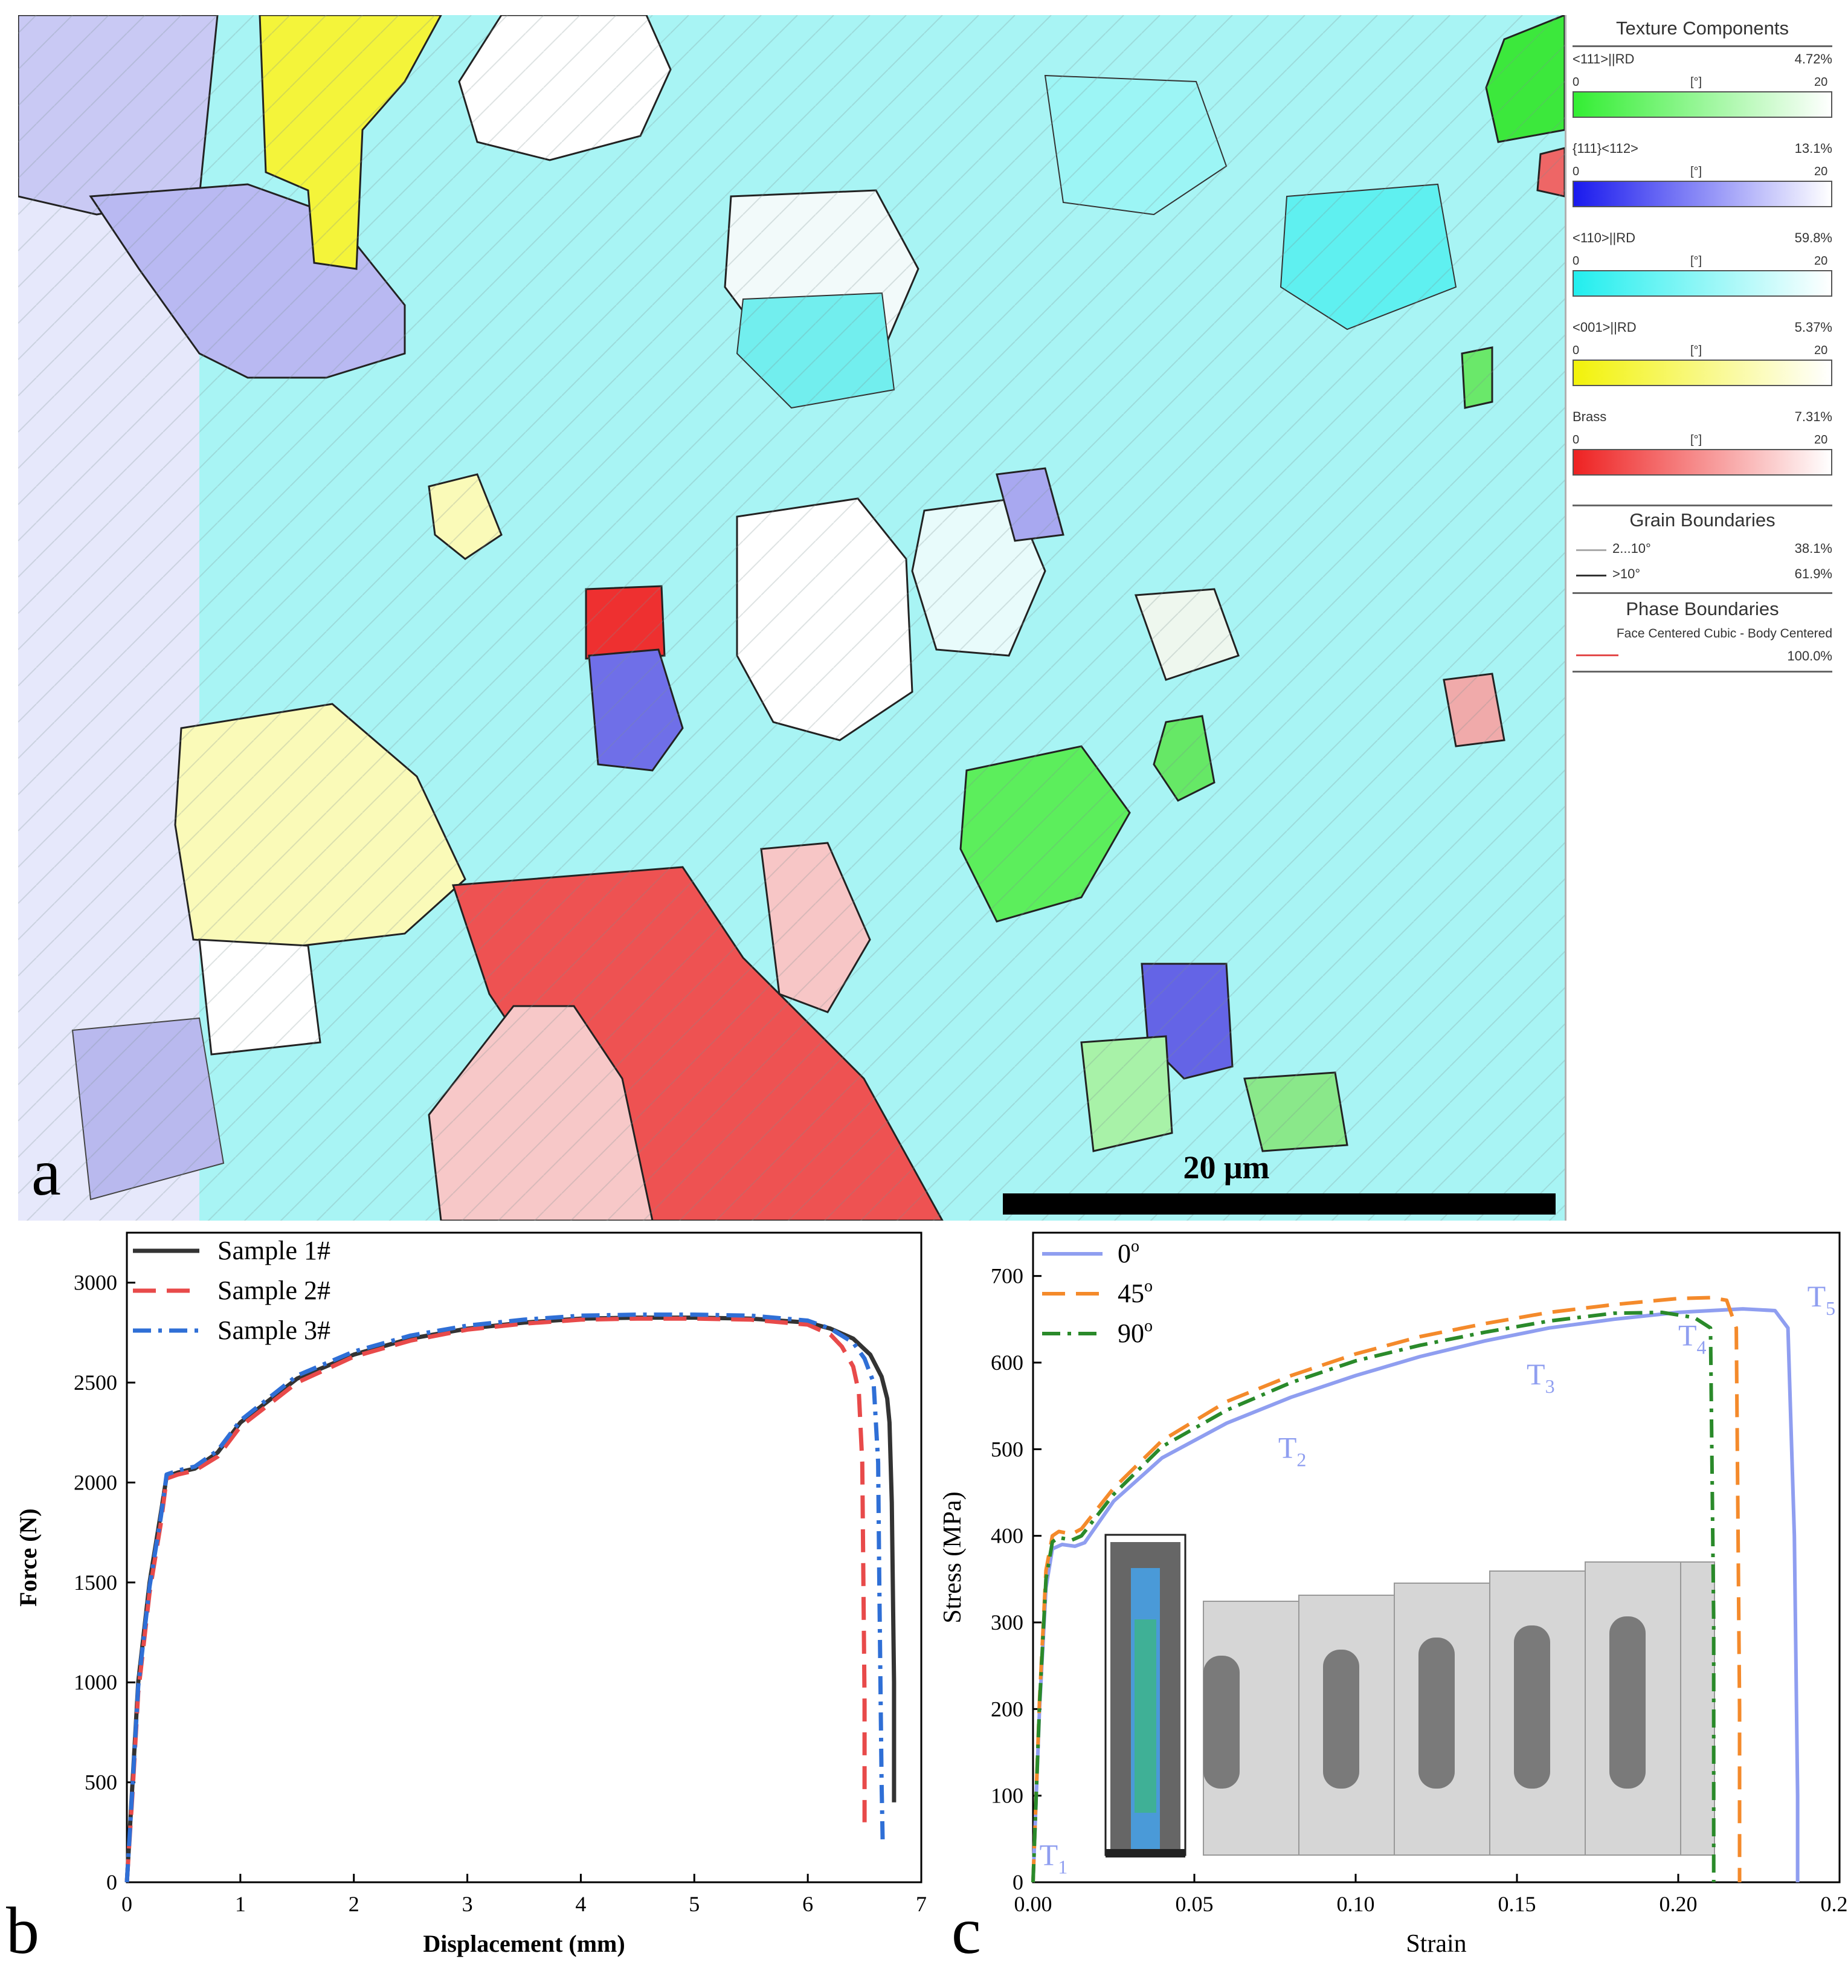  What do you see at coordinates (1626, 573) in the screenshot?
I see `grain-boundary-name: >10°` at bounding box center [1626, 573].